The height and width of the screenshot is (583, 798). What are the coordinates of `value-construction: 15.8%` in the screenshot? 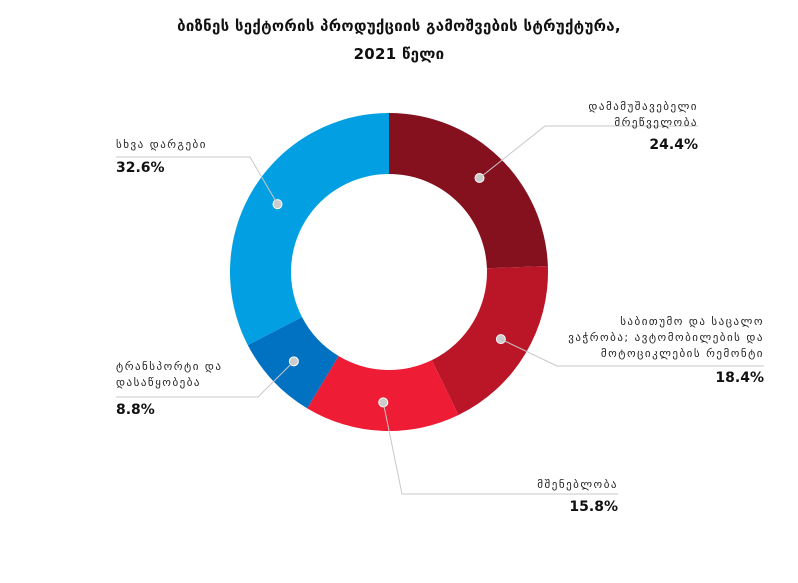 It's located at (593, 507).